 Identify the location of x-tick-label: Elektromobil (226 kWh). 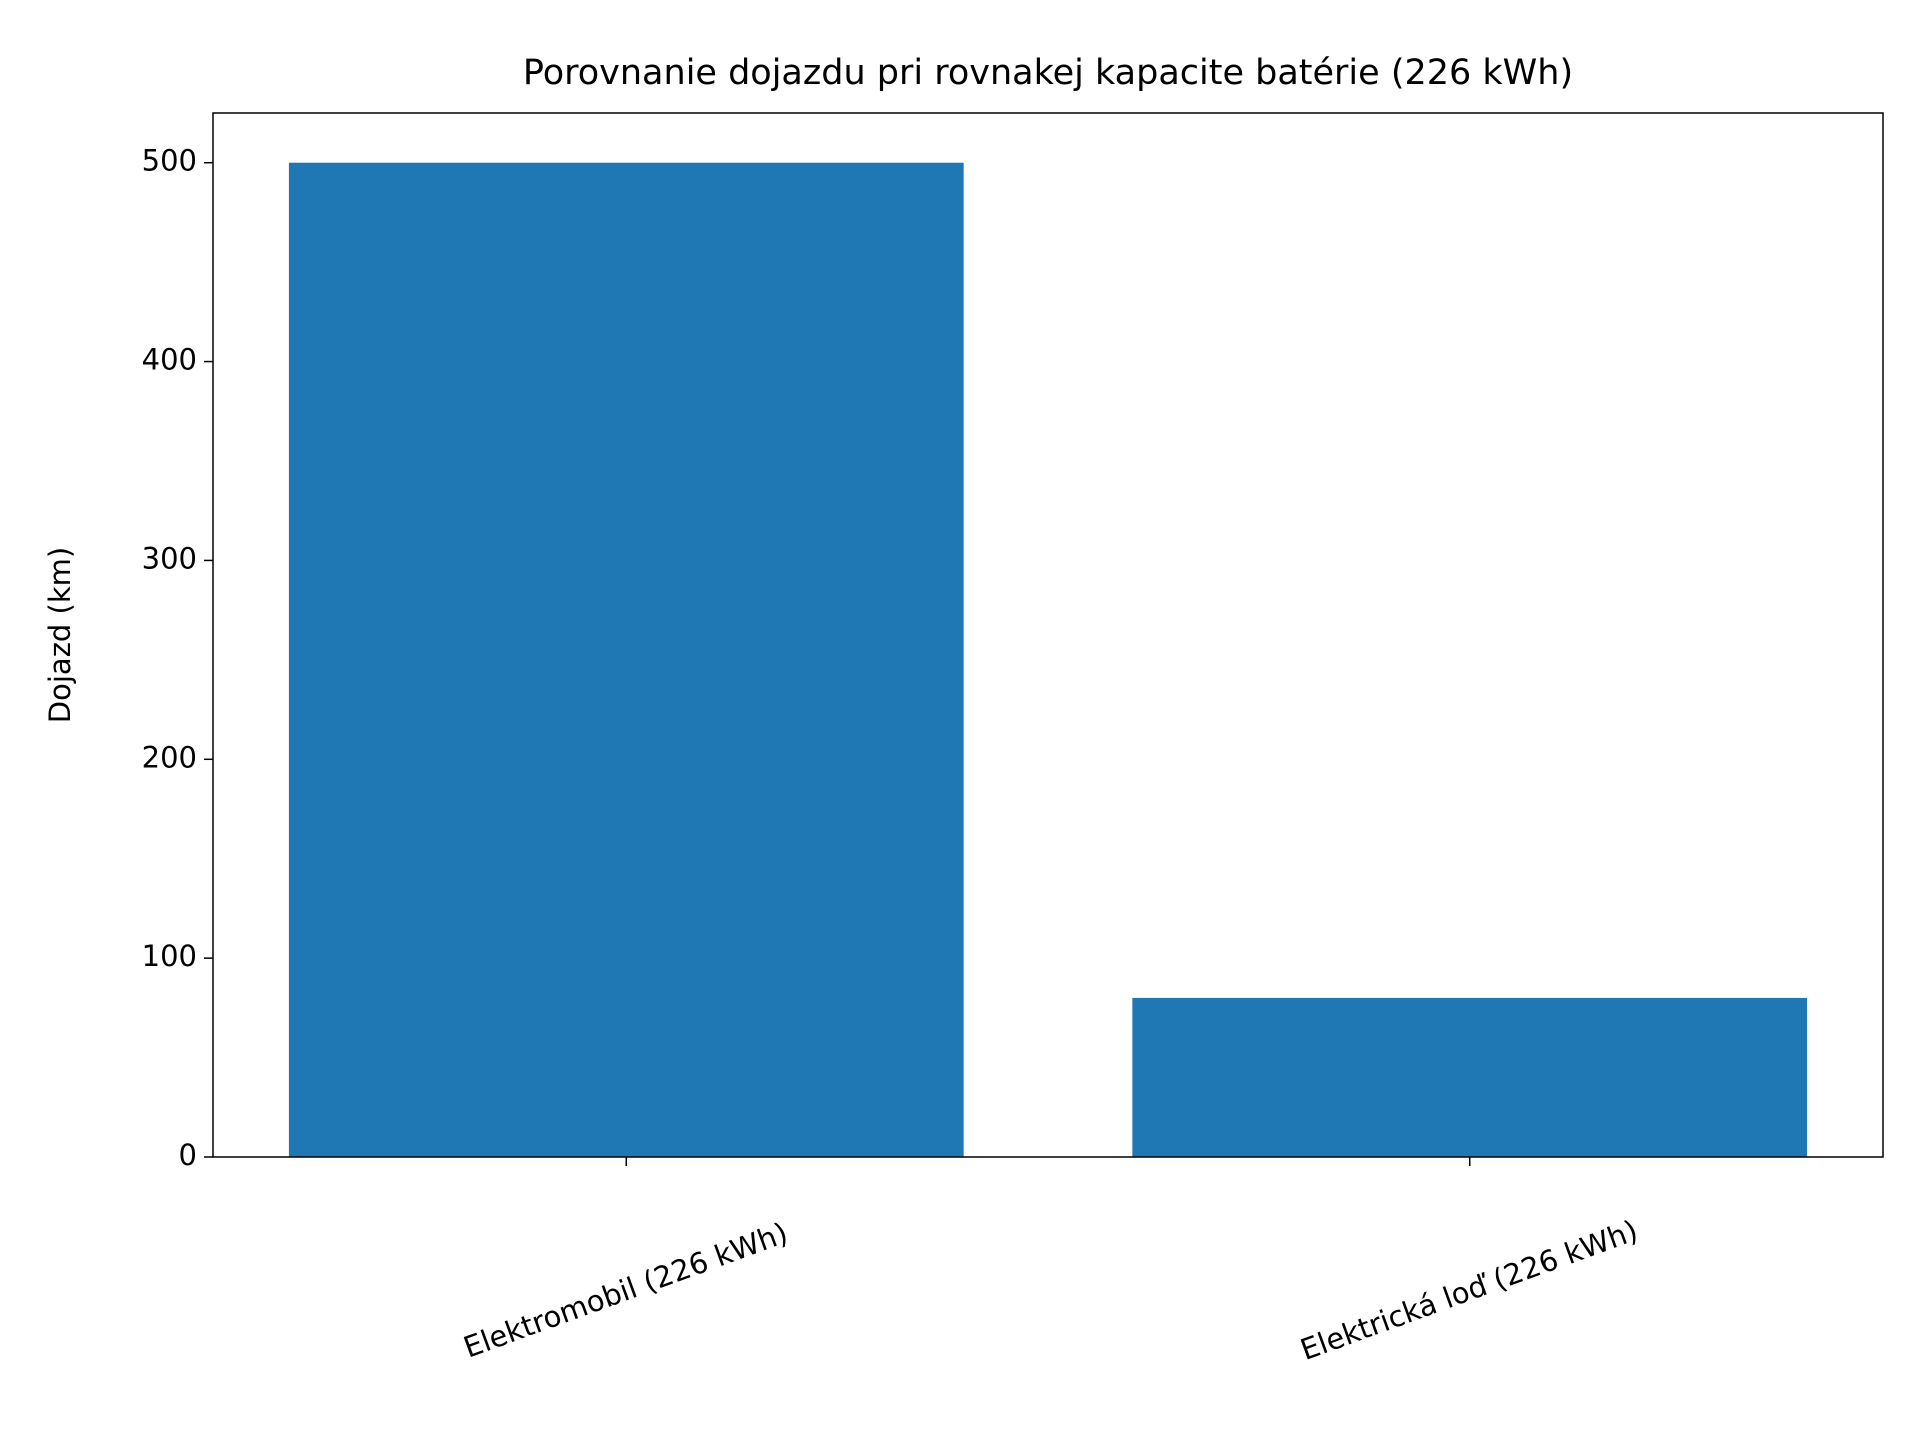
(625, 1290).